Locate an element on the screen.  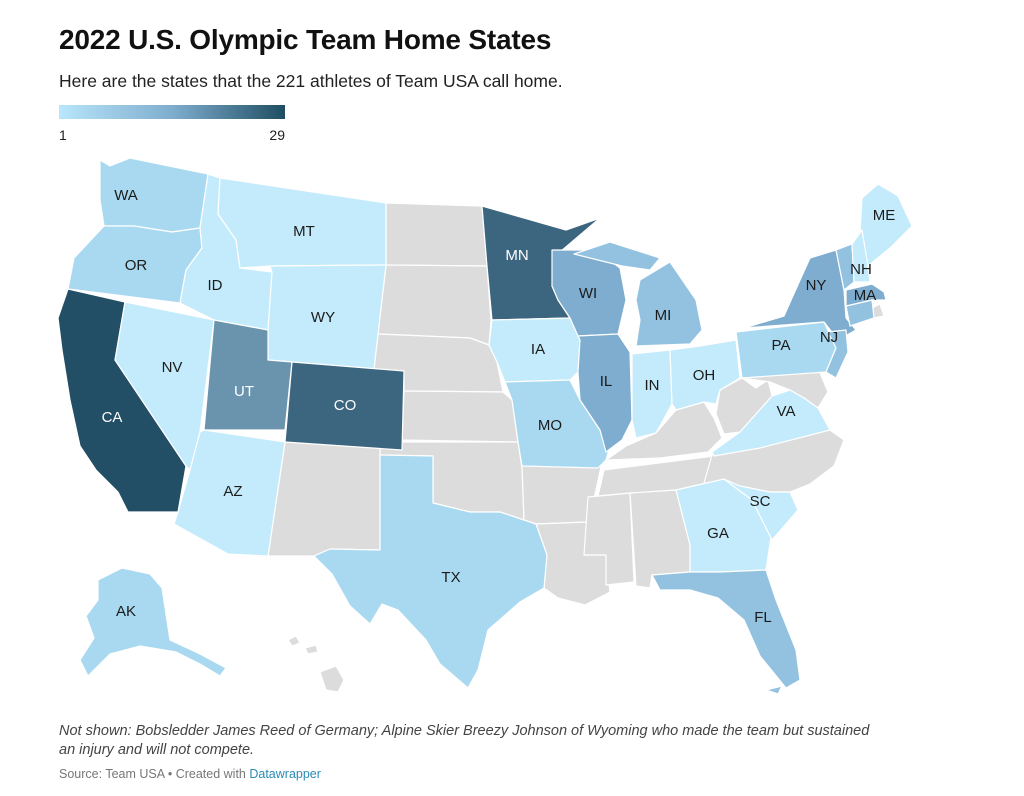
state-mt is located at coordinates (302, 223).